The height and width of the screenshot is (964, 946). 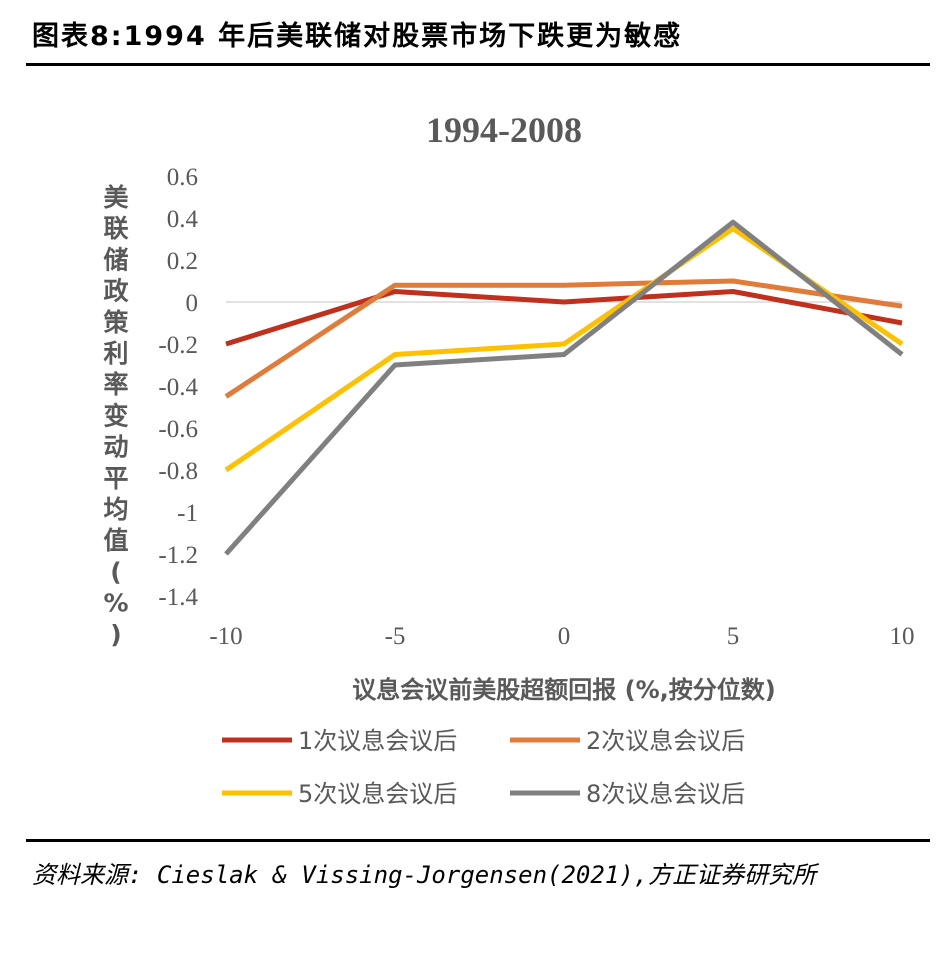 I want to click on y-axis-label-char: 利, so click(x=115, y=353).